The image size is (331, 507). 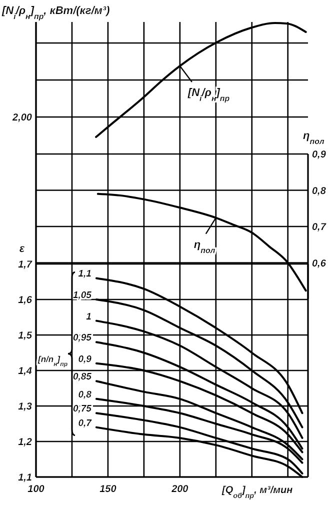 What do you see at coordinates (25, 442) in the screenshot?
I see `y-tick-label: 1,2` at bounding box center [25, 442].